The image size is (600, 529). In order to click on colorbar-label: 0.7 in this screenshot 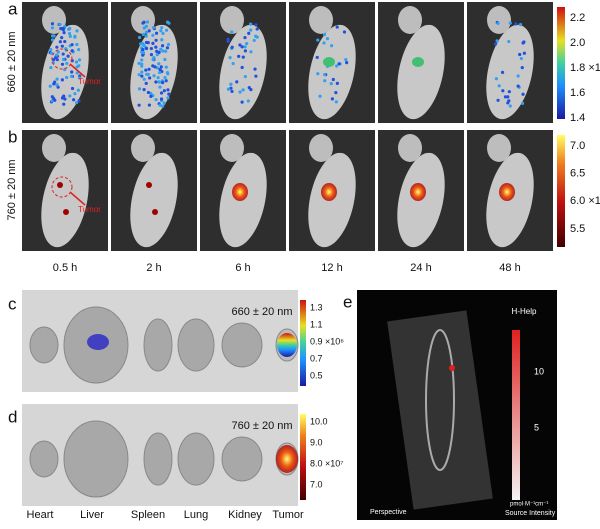, I will do `click(316, 358)`.